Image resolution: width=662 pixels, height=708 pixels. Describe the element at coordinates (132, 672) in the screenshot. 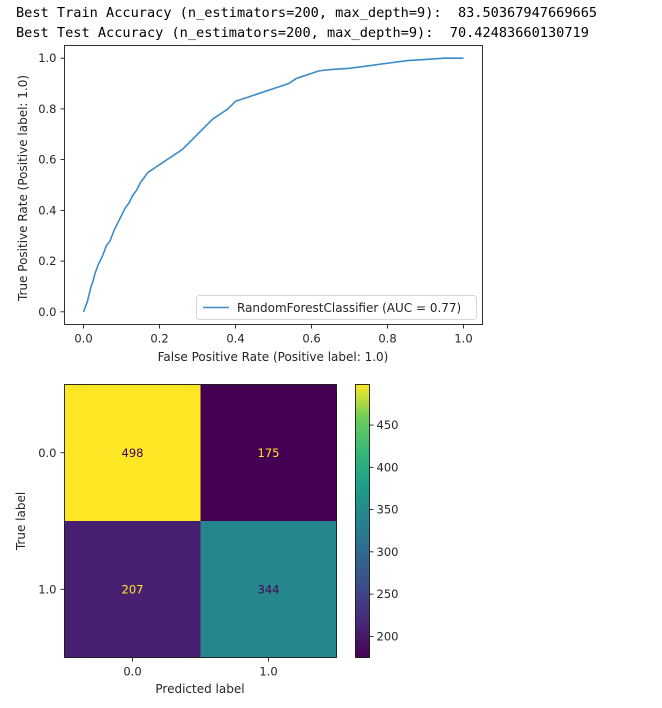

I see `cm-x-tick-label: 0.0` at that location.